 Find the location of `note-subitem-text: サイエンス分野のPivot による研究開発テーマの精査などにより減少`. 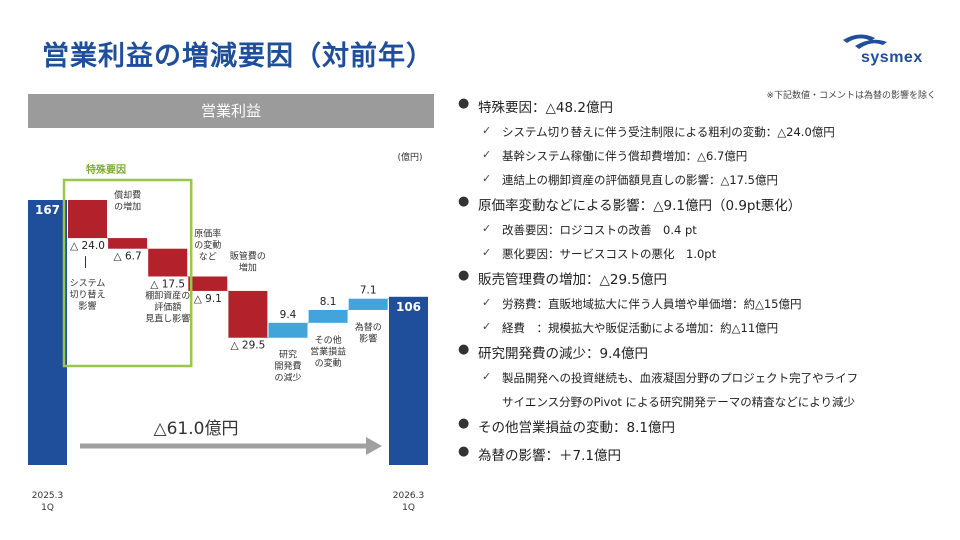

note-subitem-text: サイエンス分野のPivot による研究開発テーマの精査などにより減少 is located at coordinates (678, 402).